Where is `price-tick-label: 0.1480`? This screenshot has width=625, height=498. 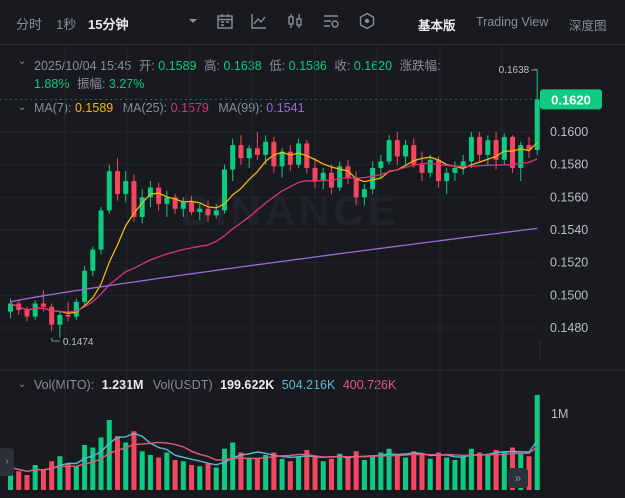
price-tick-label: 0.1480 is located at coordinates (569, 328).